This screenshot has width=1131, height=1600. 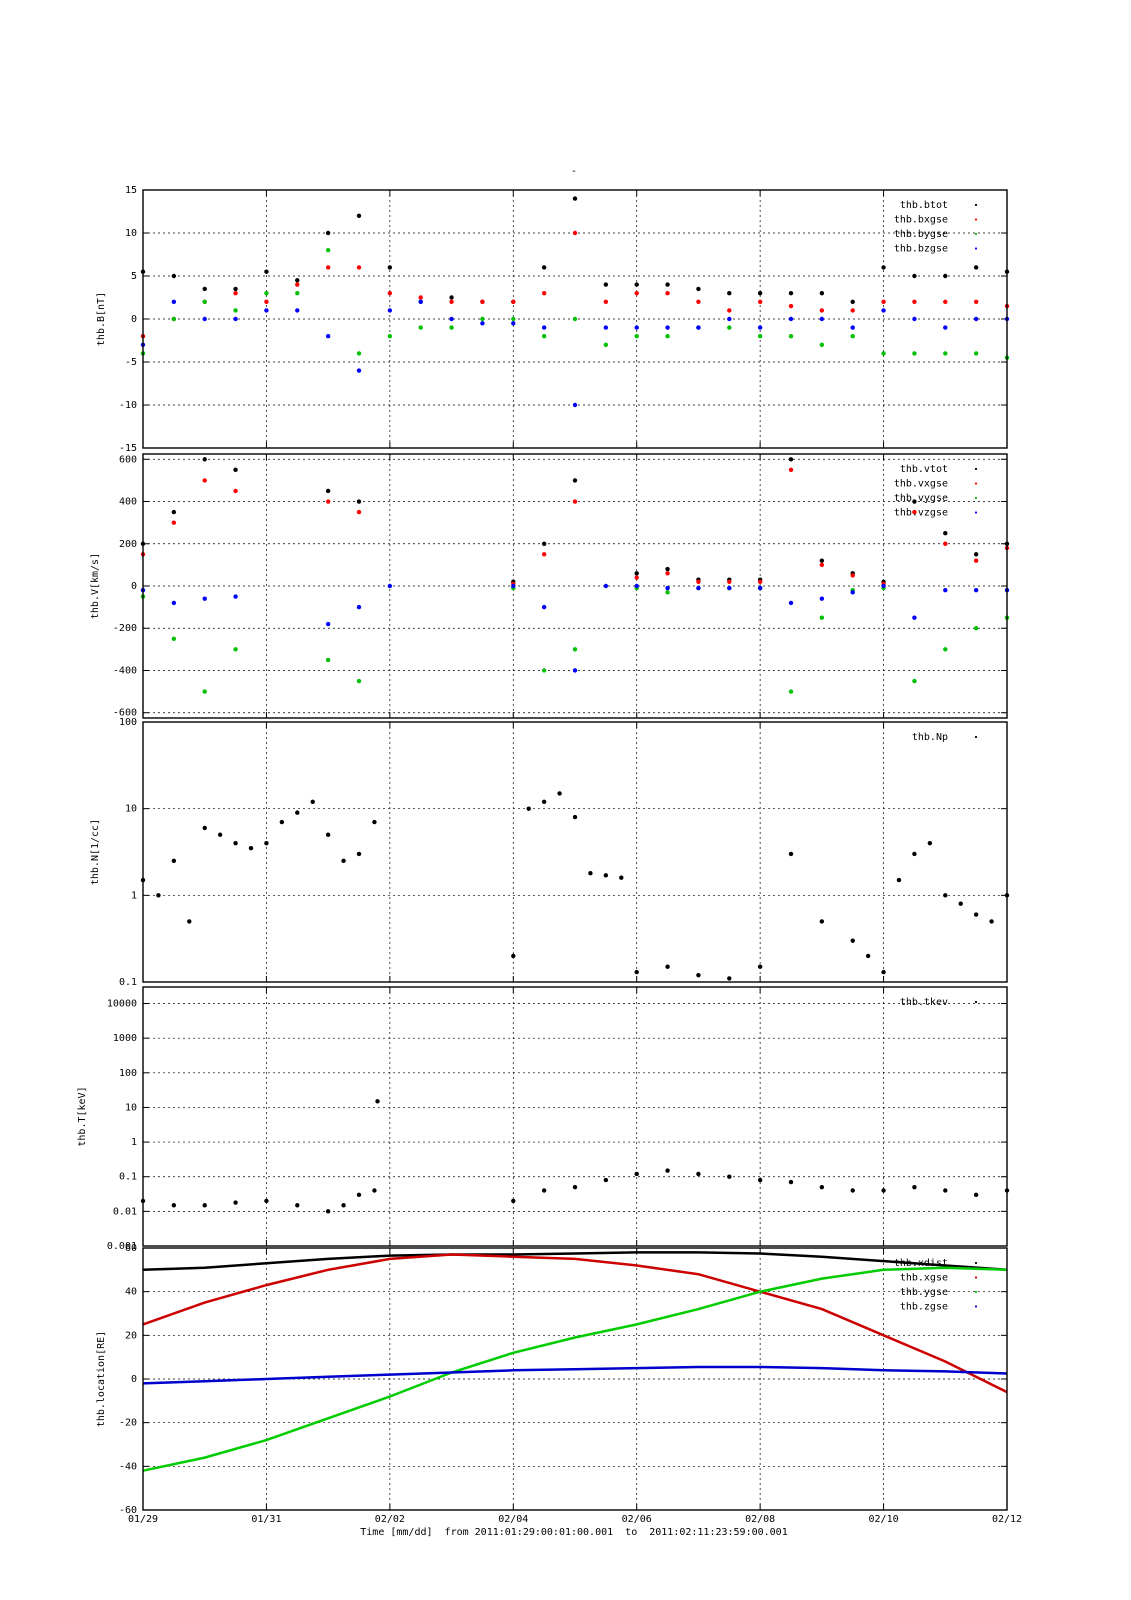 I want to click on y-tick-label: -15, so click(x=128, y=448).